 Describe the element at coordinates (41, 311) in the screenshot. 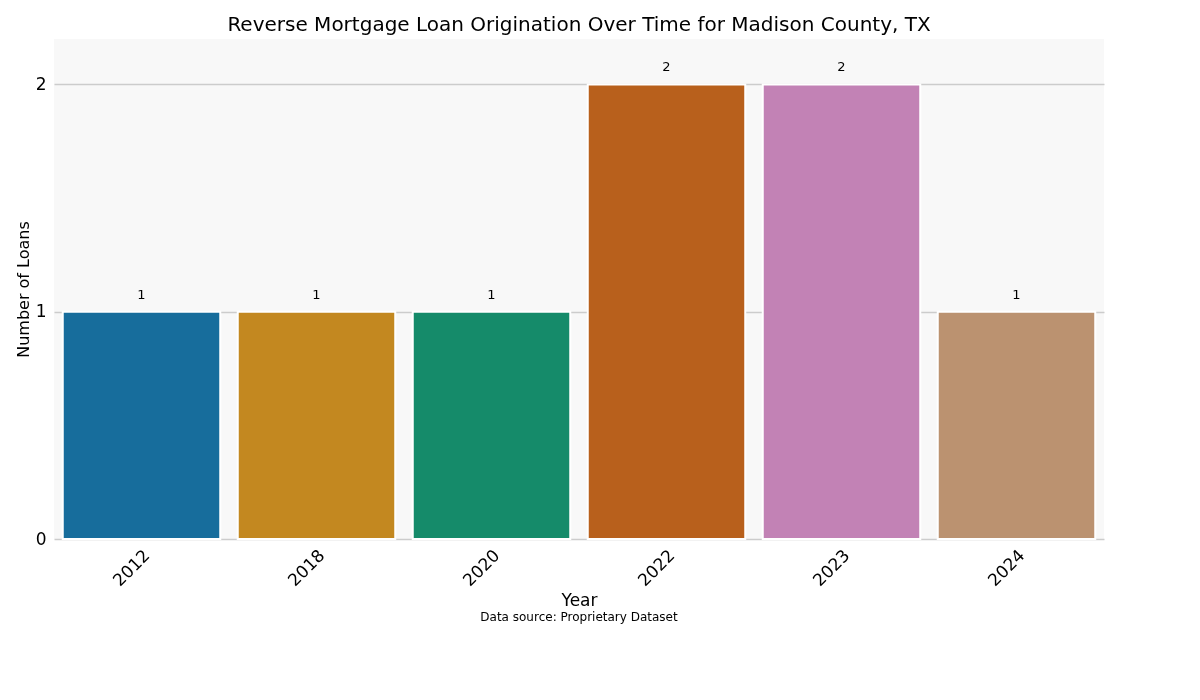

I see `y-tick-label: 1` at that location.